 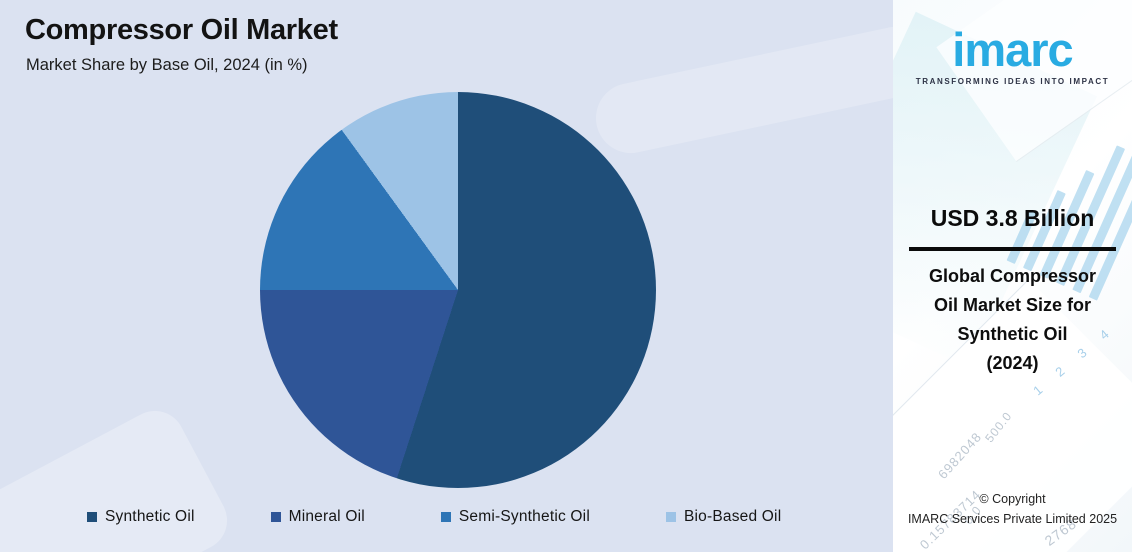 I want to click on description-line: Synthetic Oil, so click(x=1012, y=334).